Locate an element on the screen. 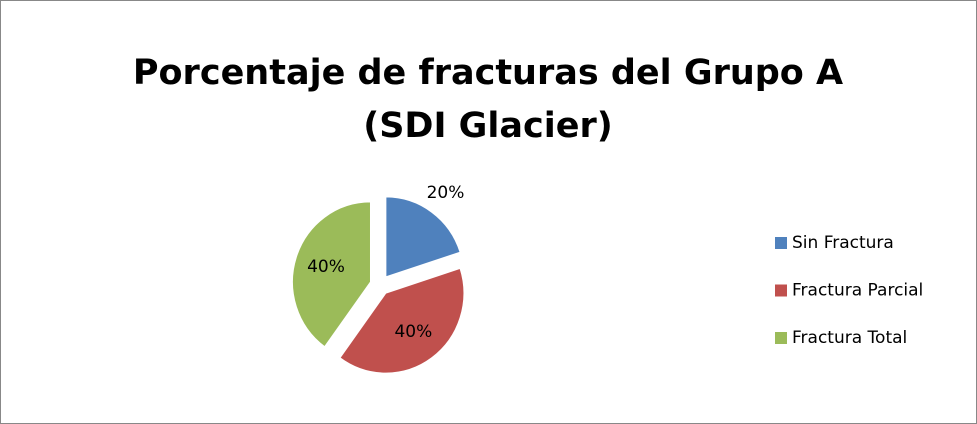  legend-label: Fractura Total is located at coordinates (849, 338).